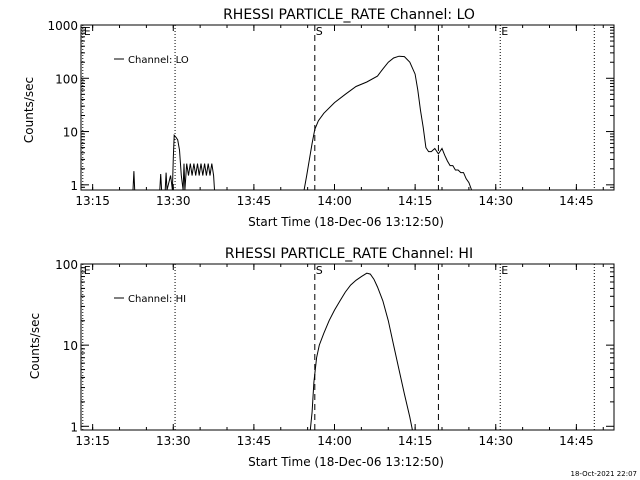  What do you see at coordinates (173, 201) in the screenshot?
I see `x-tick-label-lo-1: 13:30` at bounding box center [173, 201].